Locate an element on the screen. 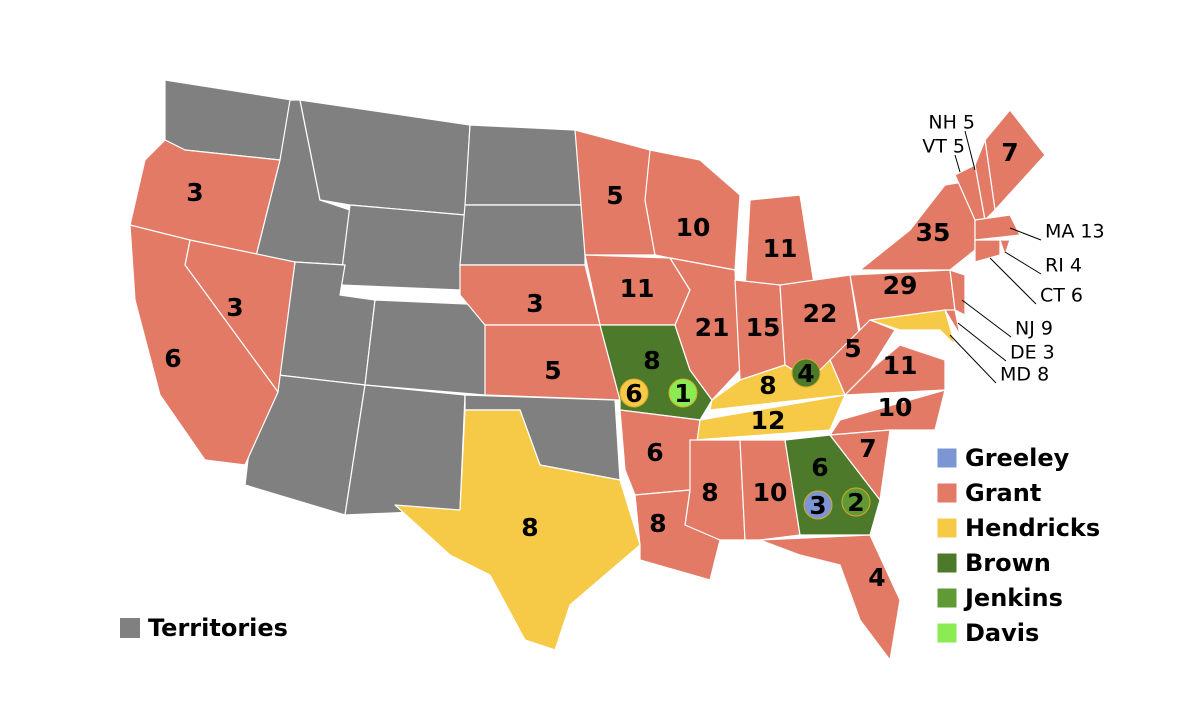  state-votes: 4 is located at coordinates (876, 577).